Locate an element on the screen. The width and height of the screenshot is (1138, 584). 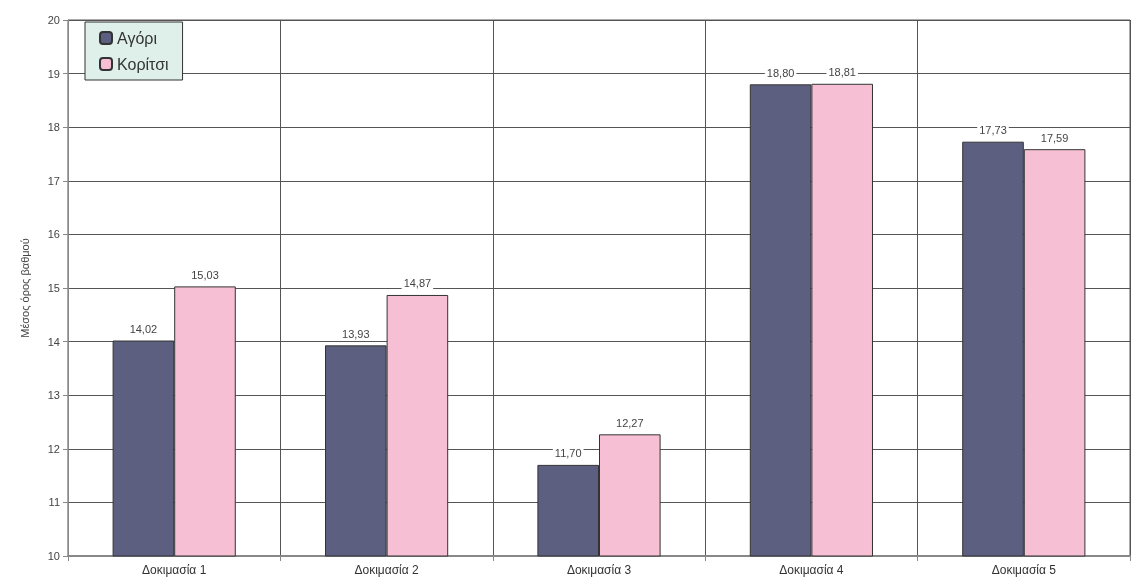
x-tick-label: Δοκιμασία 3 is located at coordinates (599, 570).